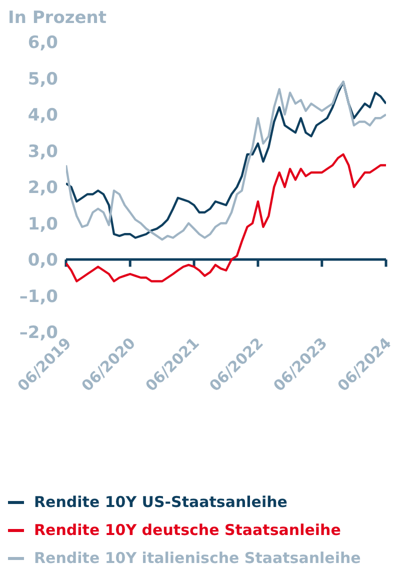 The height and width of the screenshot is (573, 412). I want to click on y-axis-title: In Prozent, so click(58, 19).